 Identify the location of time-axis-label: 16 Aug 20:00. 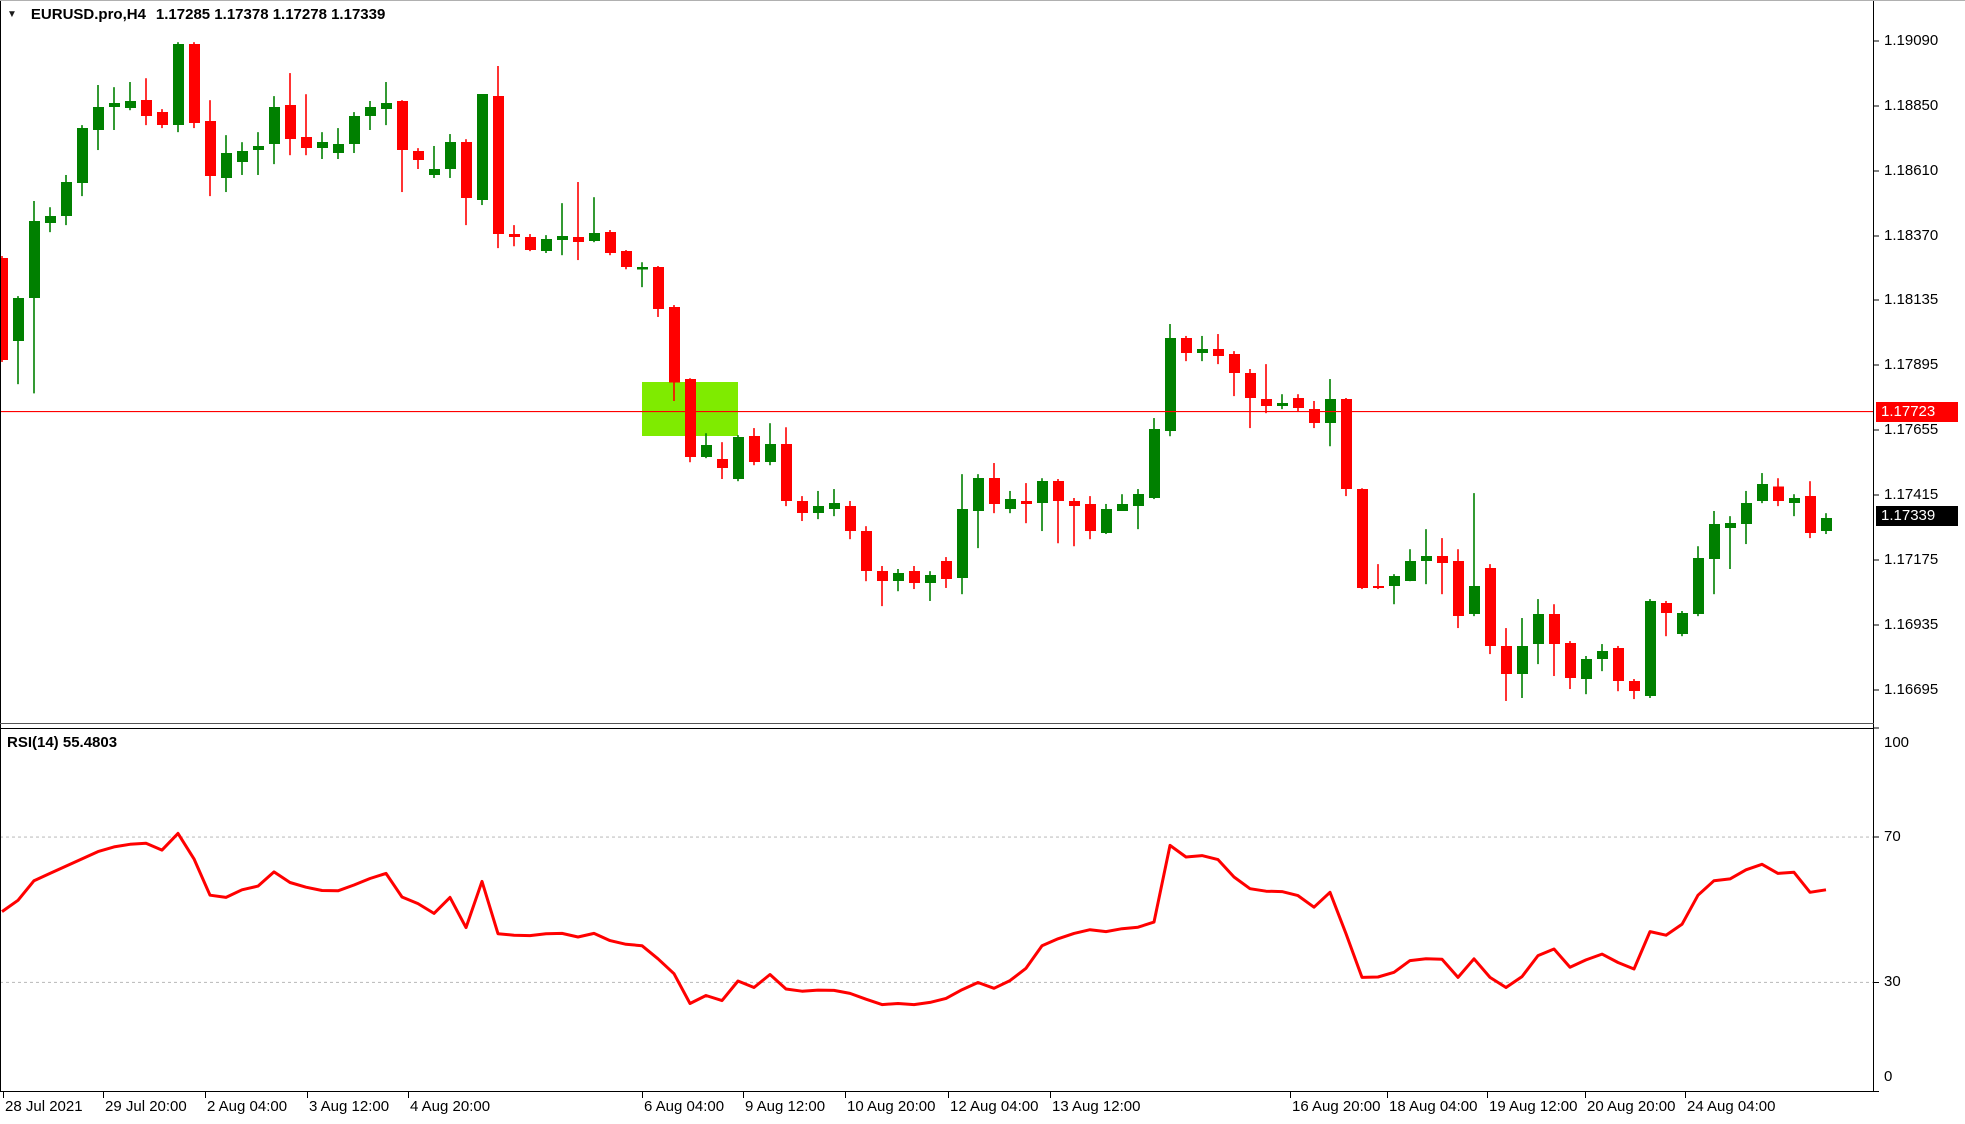
(1336, 1106).